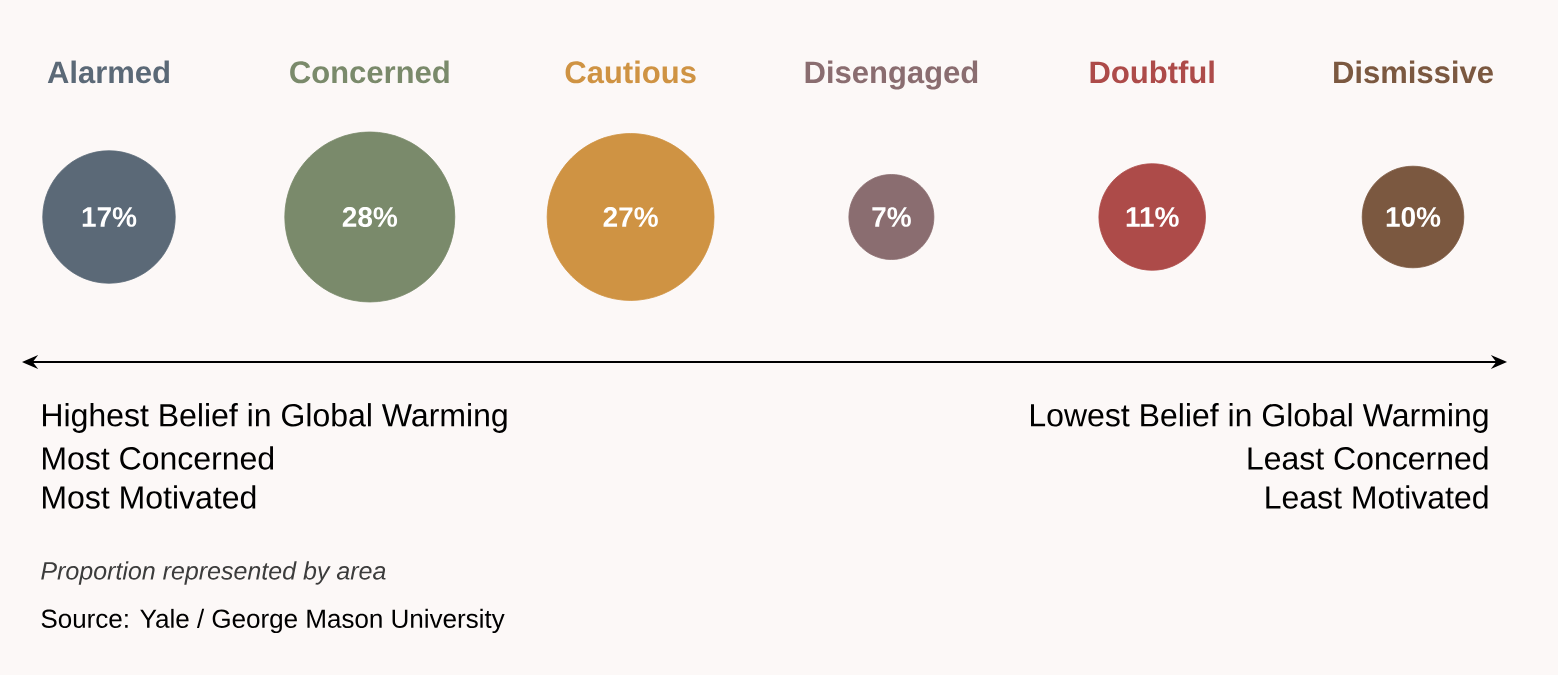 The height and width of the screenshot is (675, 1558). Describe the element at coordinates (158, 458) in the screenshot. I see `text: Most Concerned` at that location.